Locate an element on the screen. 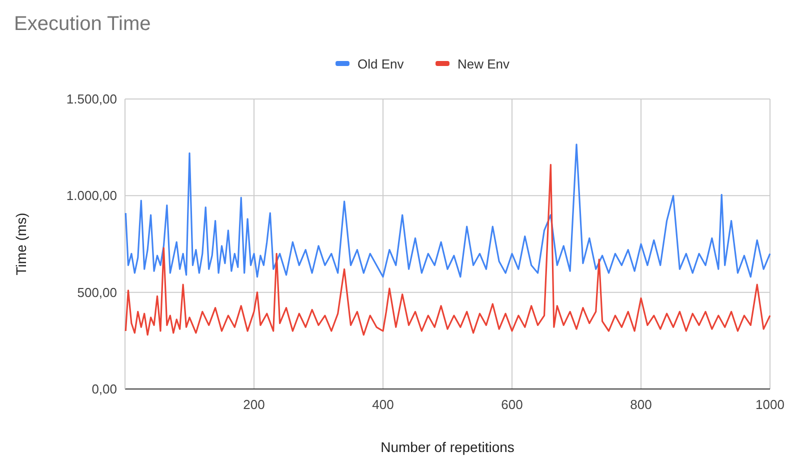  legend-label: Old Env is located at coordinates (381, 64).